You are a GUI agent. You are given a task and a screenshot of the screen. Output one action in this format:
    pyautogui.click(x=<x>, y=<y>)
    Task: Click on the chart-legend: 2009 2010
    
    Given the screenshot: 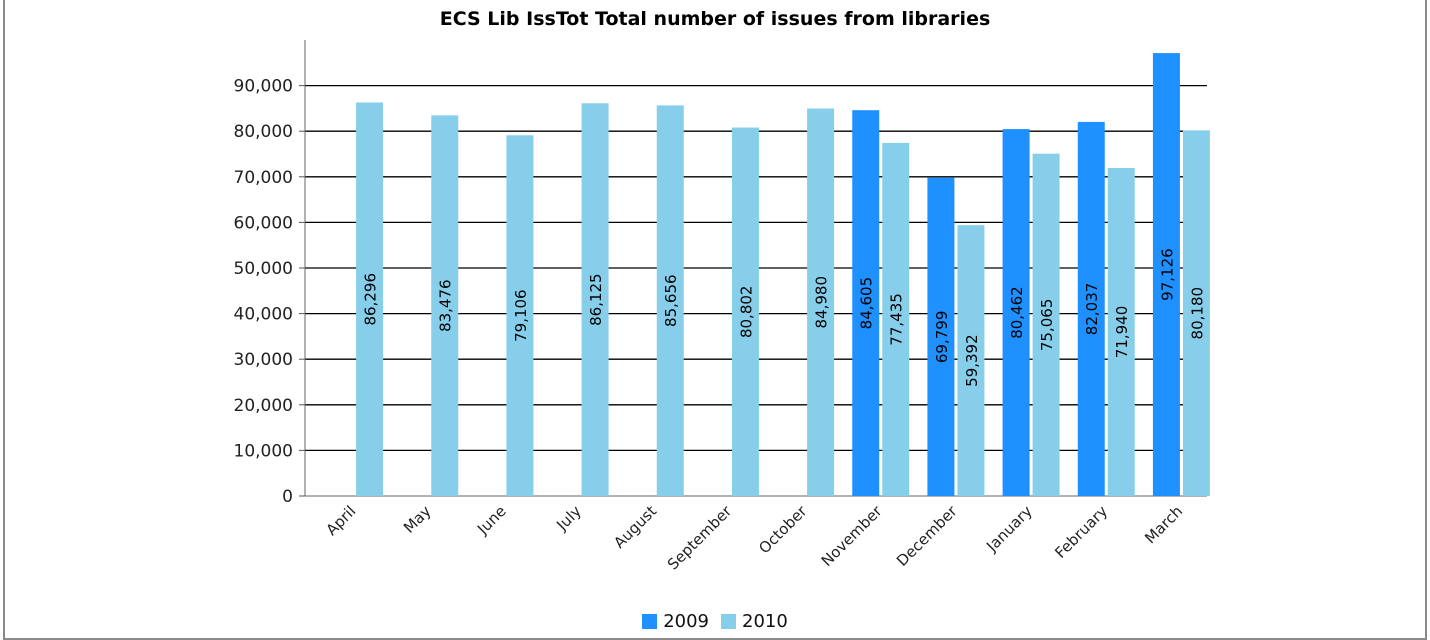 What is the action you would take?
    pyautogui.click(x=715, y=621)
    